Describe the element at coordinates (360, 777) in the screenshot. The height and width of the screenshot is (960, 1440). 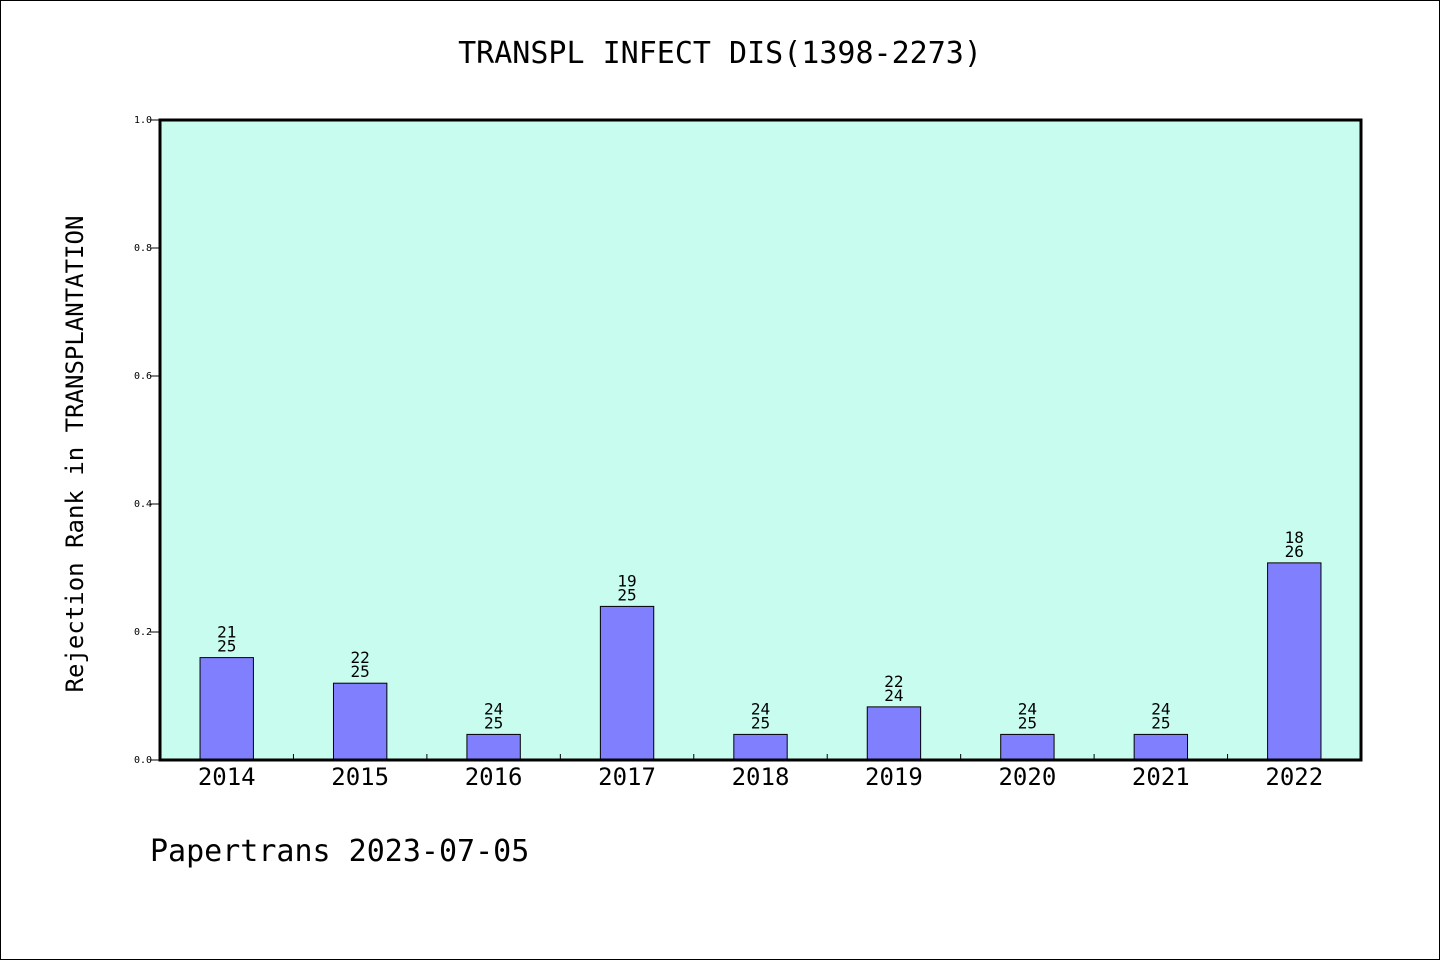
I see `x-tick-label: 2015` at that location.